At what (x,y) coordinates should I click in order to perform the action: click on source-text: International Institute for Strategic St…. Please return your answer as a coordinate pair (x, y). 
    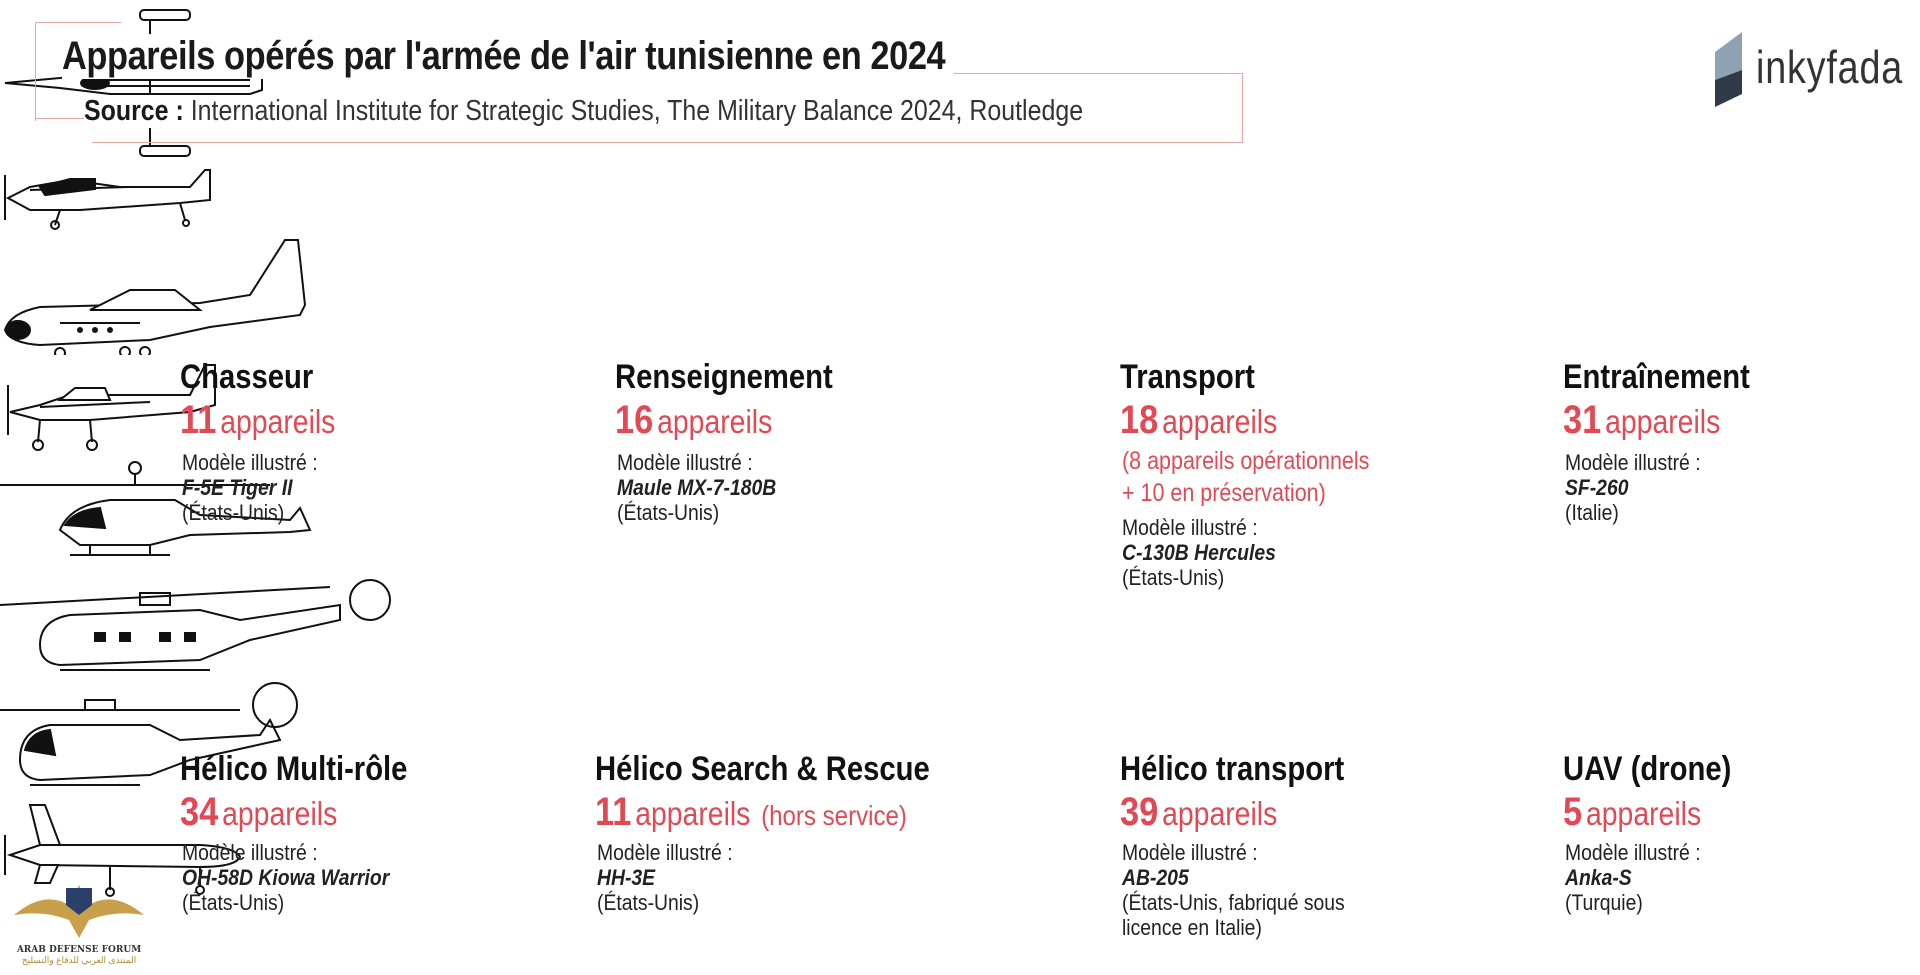
    Looking at the image, I should click on (637, 111).